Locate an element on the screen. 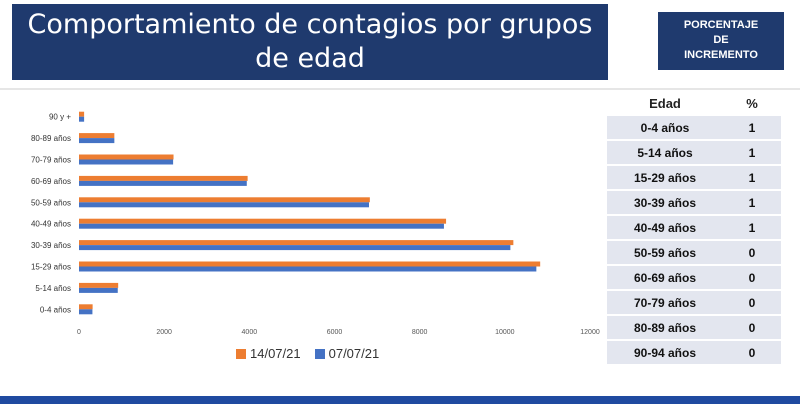 The width and height of the screenshot is (800, 404). badge-line2: DE is located at coordinates (721, 40).